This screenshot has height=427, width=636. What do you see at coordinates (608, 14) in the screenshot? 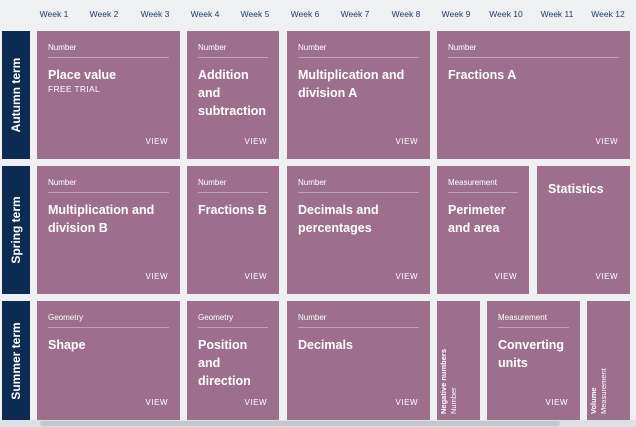
I see `week-label: Week 12` at bounding box center [608, 14].